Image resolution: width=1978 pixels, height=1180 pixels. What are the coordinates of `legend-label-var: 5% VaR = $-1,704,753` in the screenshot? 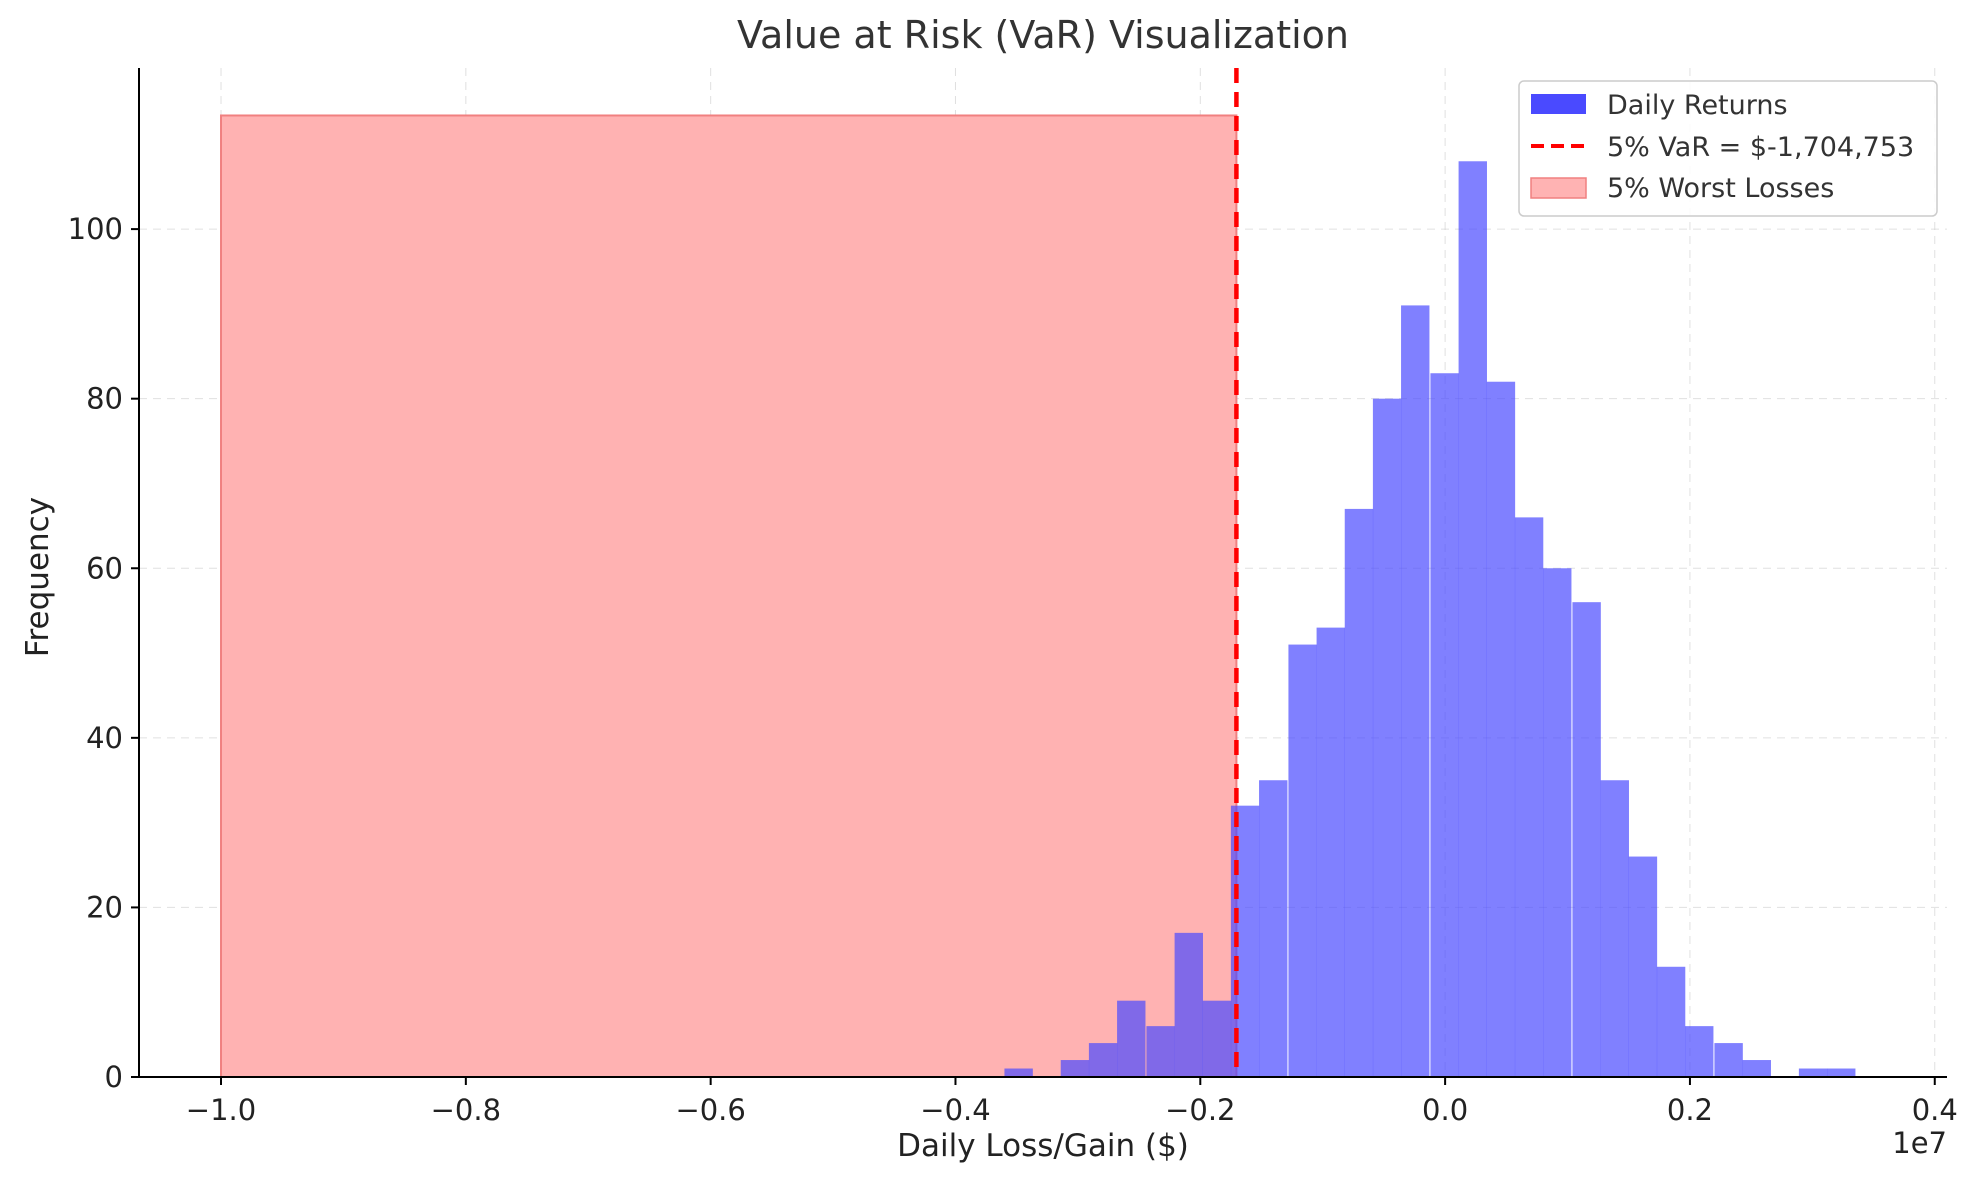 It's located at (1760, 147).